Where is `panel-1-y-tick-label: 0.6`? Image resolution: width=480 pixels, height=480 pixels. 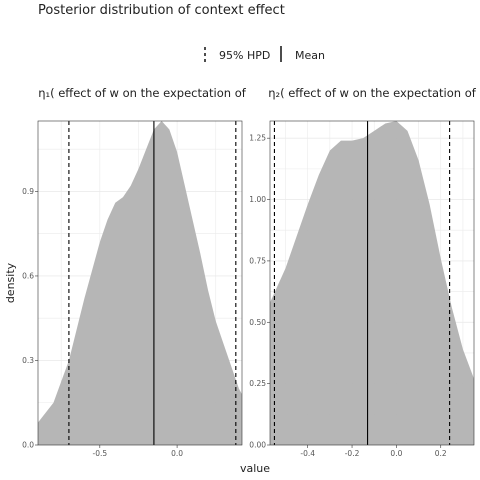 panel-1-y-tick-label: 0.6 is located at coordinates (28, 275).